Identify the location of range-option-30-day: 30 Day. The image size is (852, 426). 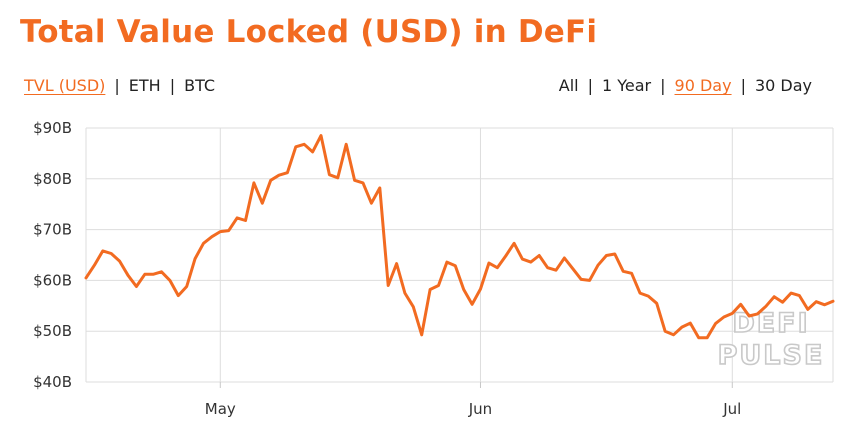
(783, 85).